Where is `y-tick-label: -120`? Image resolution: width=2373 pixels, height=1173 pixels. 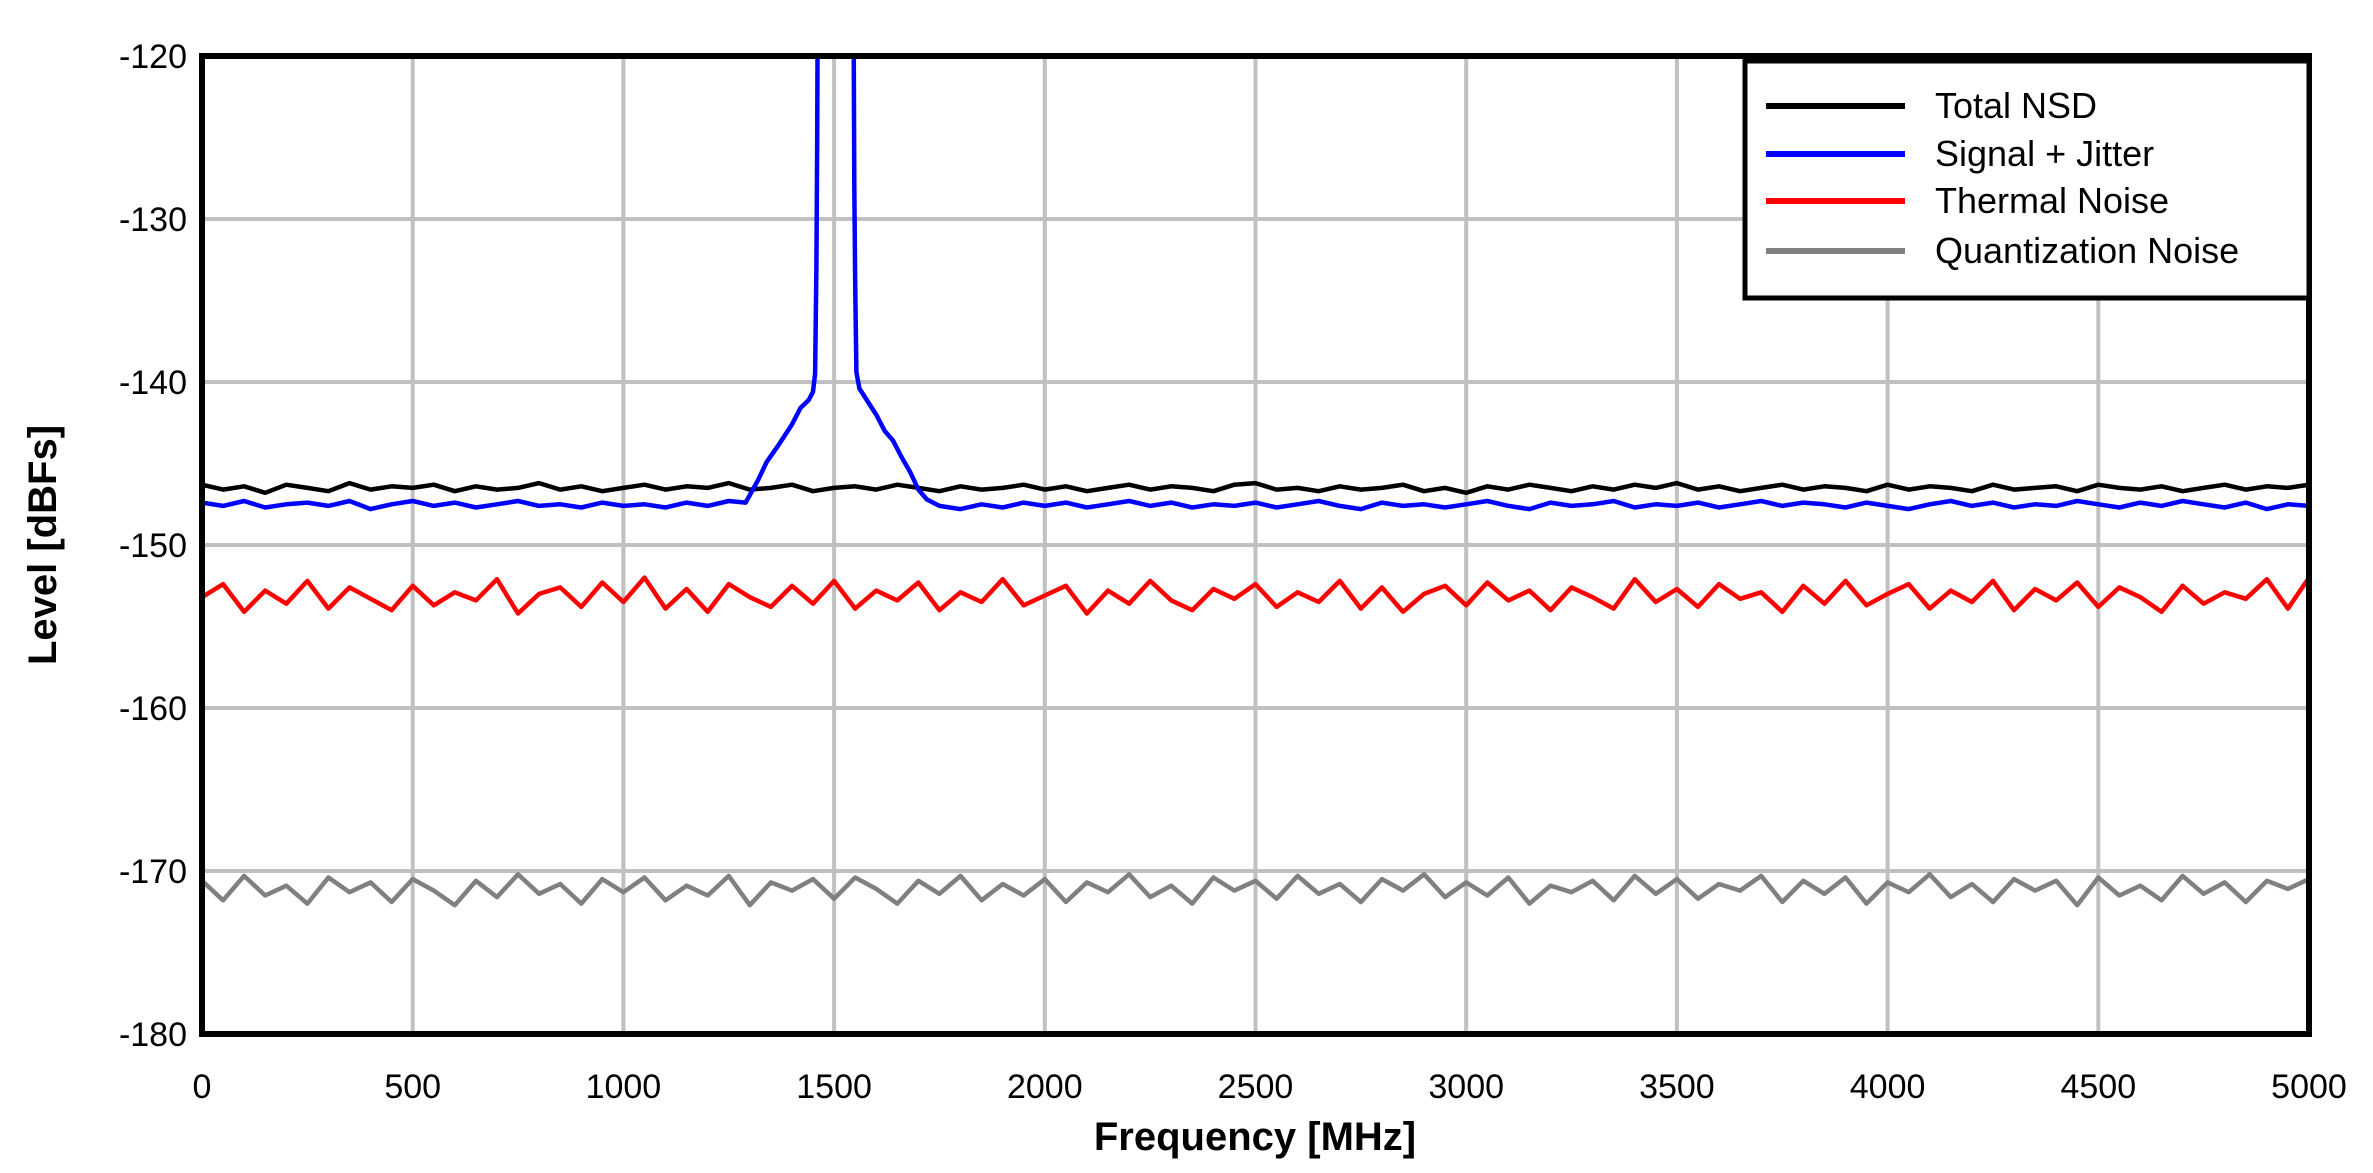 y-tick-label: -120 is located at coordinates (153, 57).